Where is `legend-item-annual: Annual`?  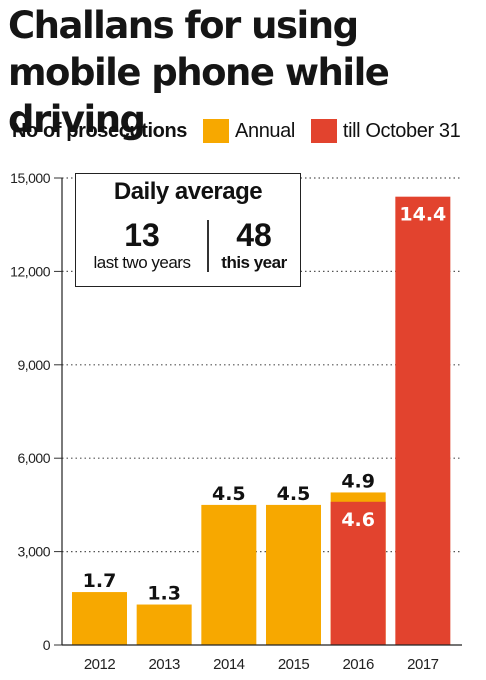 legend-item-annual: Annual is located at coordinates (249, 131).